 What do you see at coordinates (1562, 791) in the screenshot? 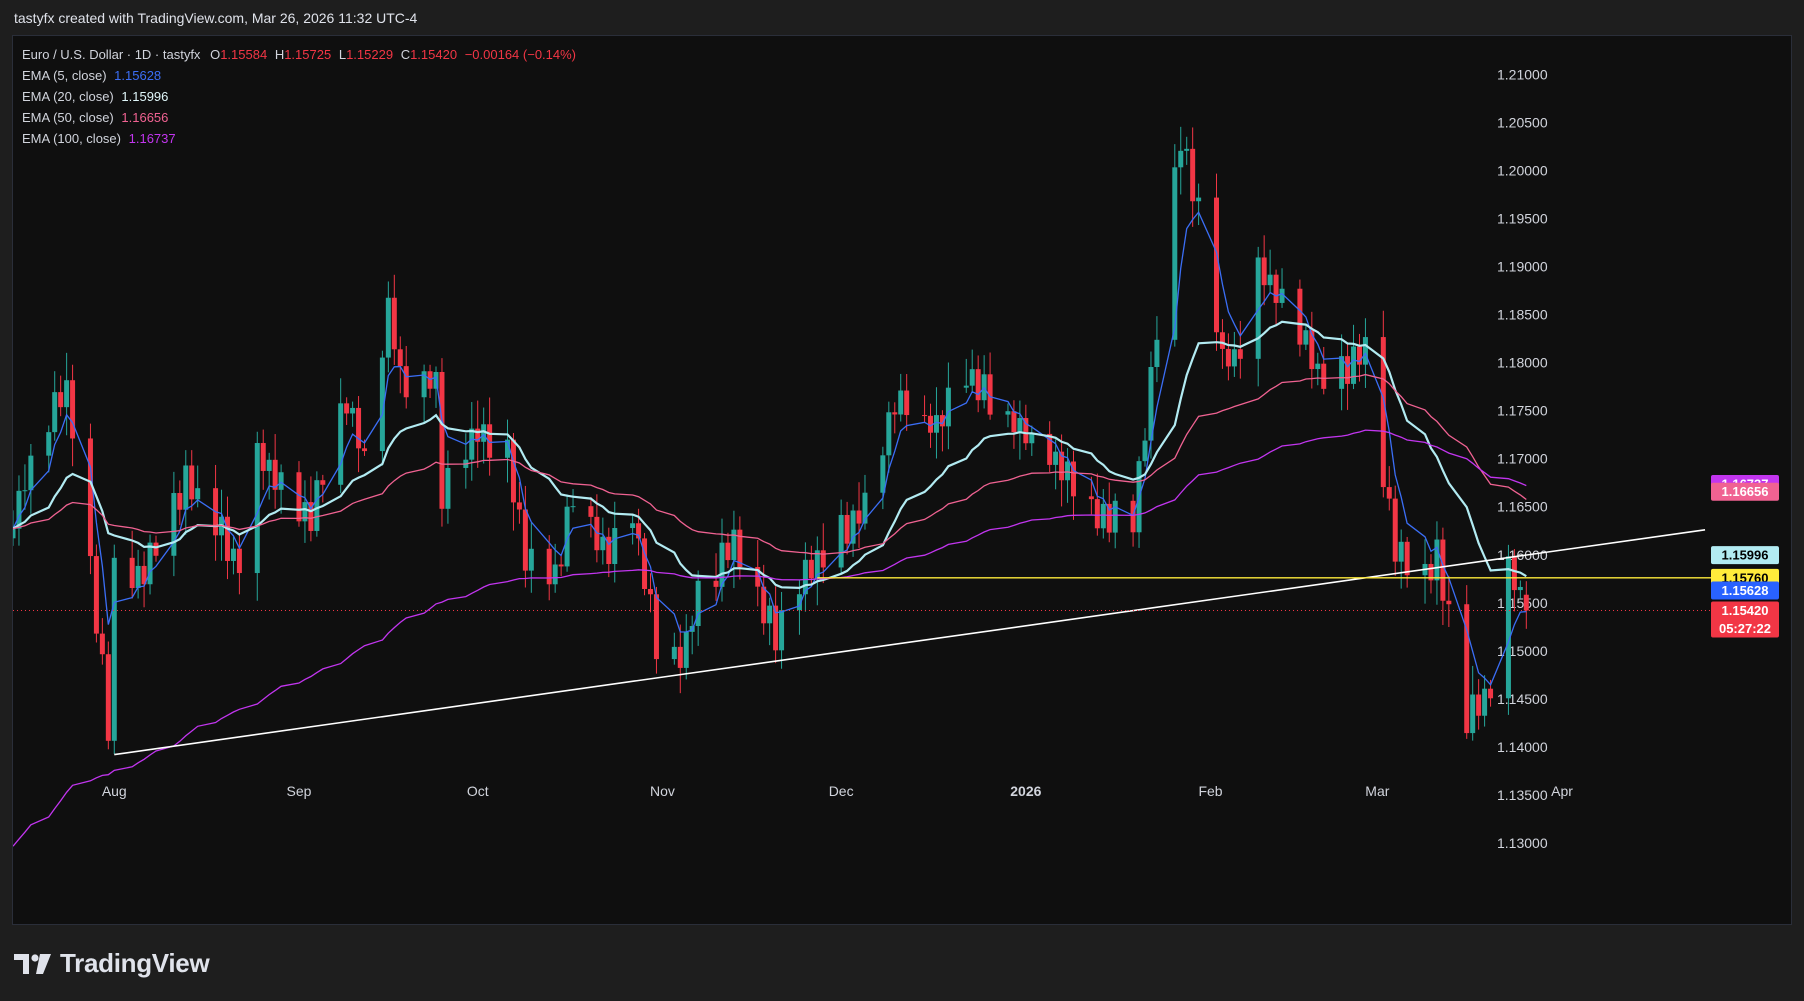
I see `x-tick-label: Apr` at bounding box center [1562, 791].